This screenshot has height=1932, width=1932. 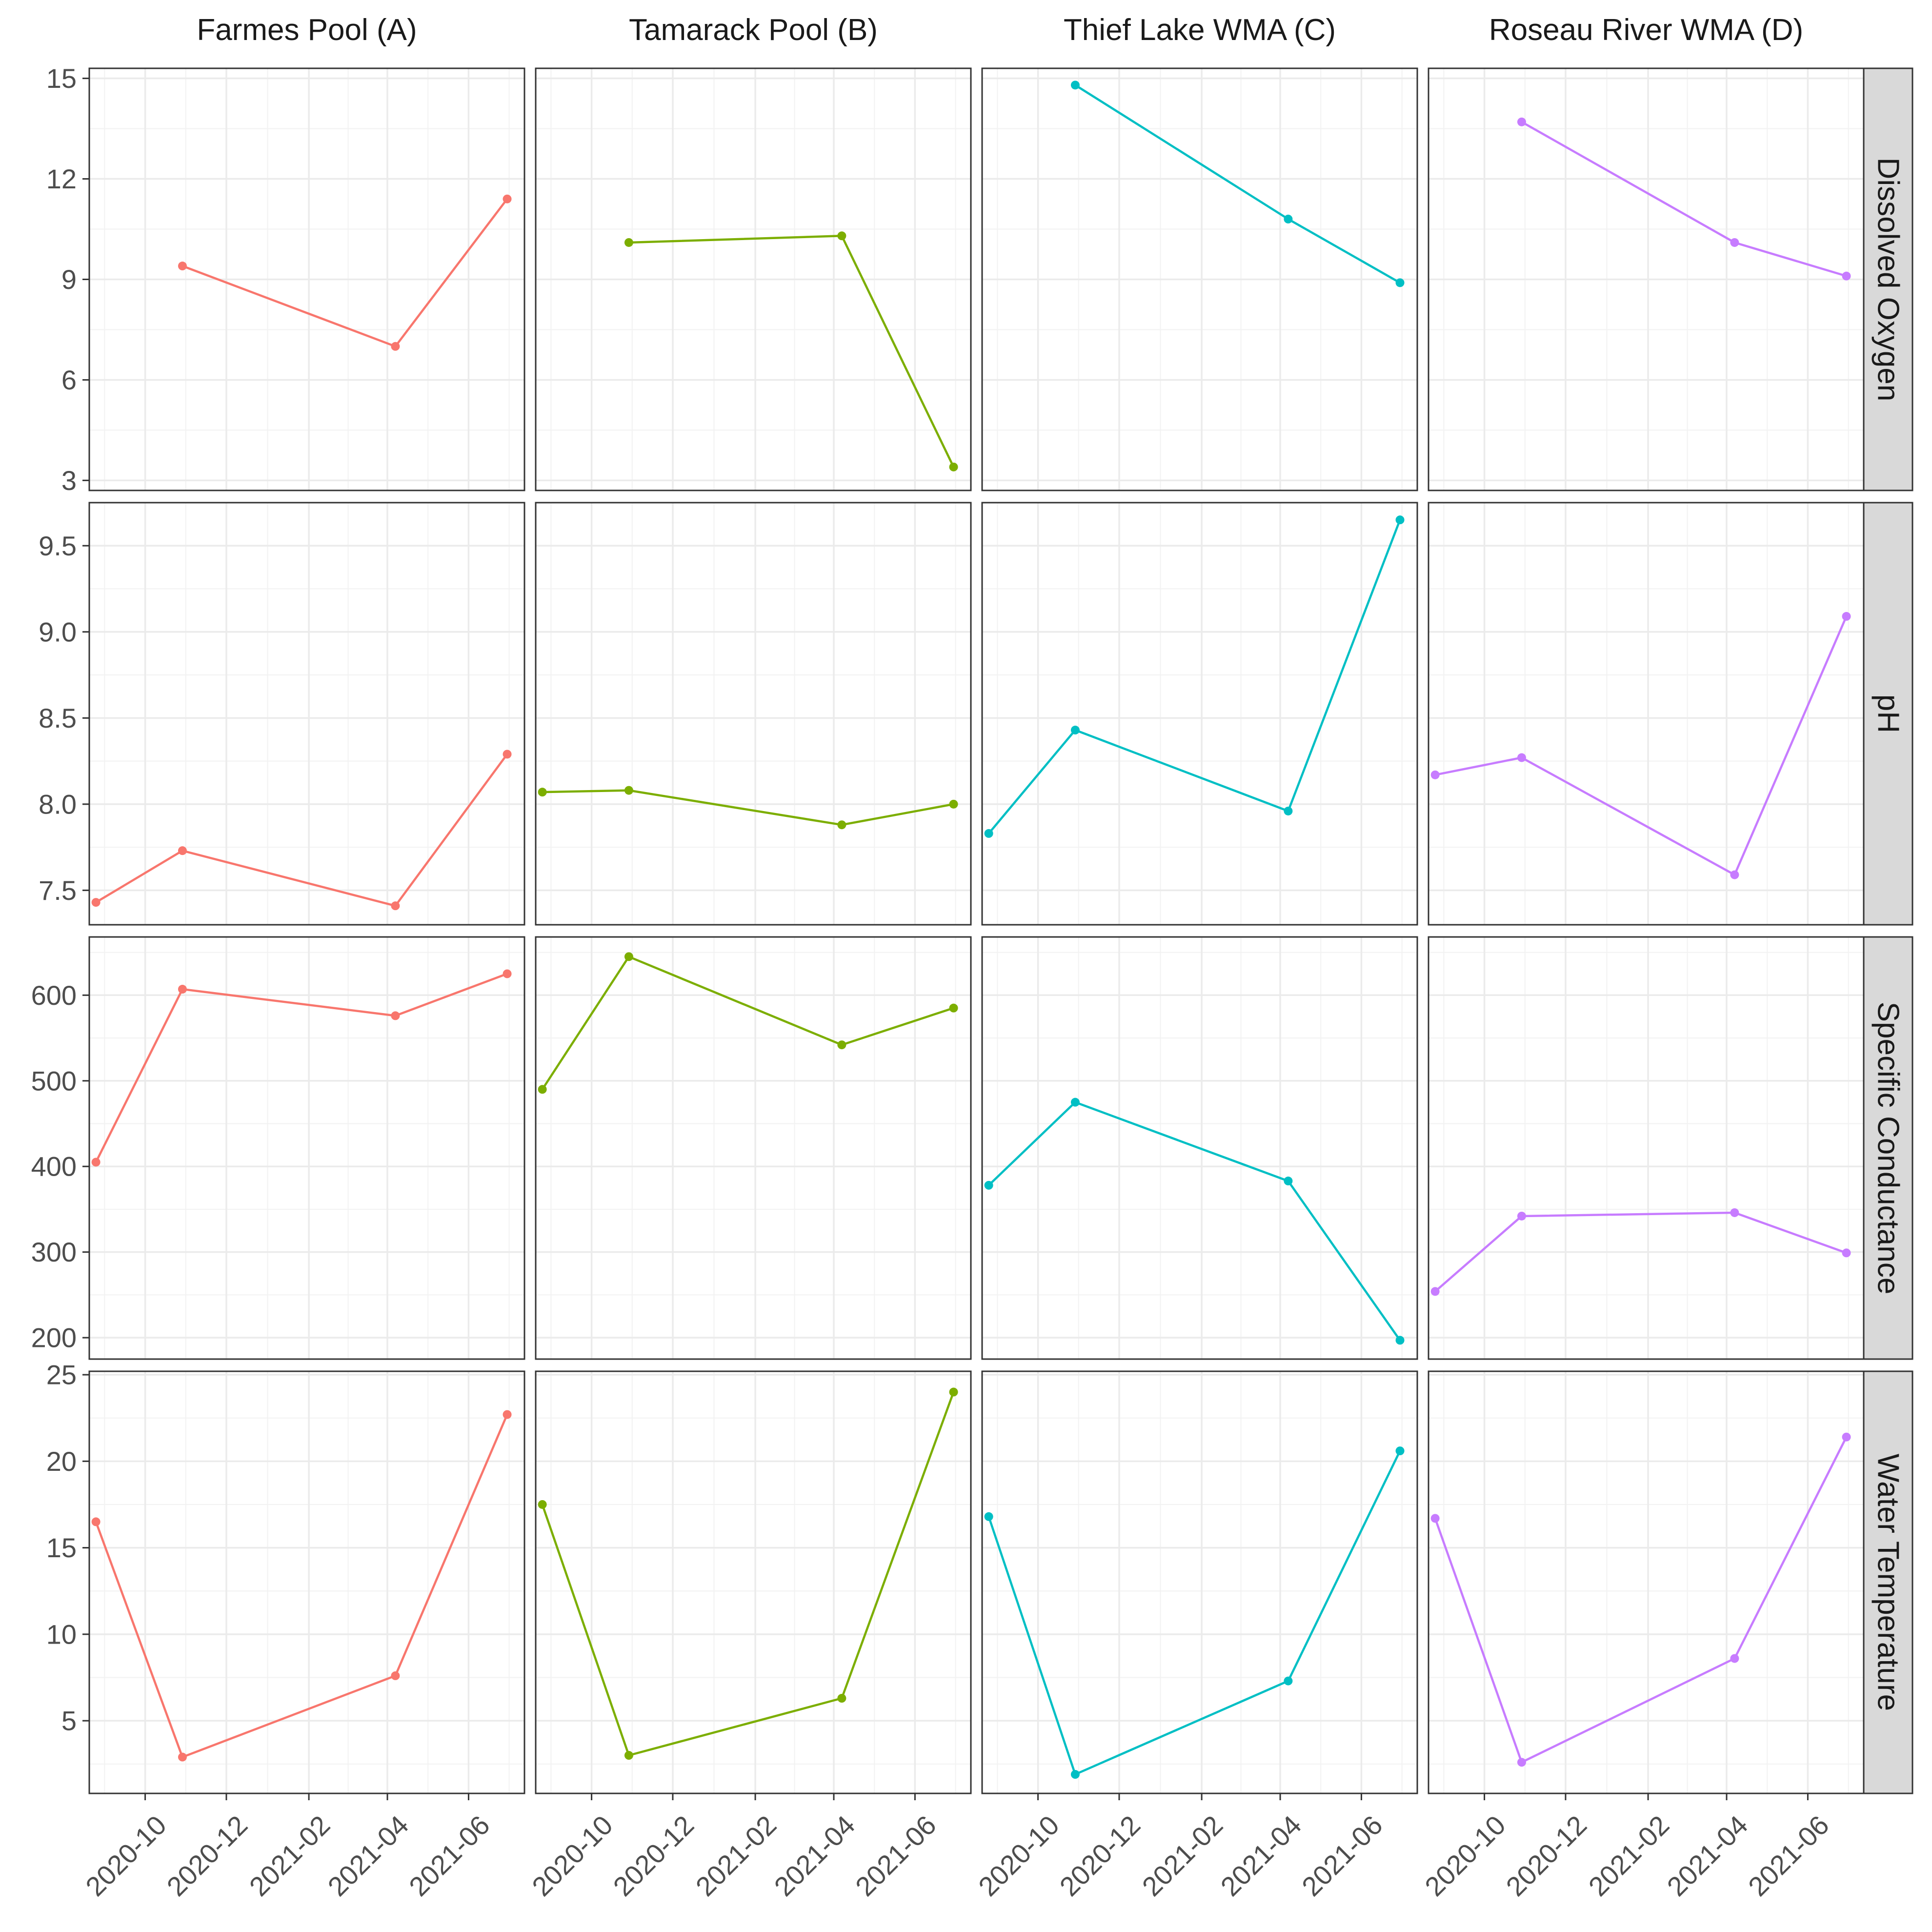 What do you see at coordinates (289, 1856) in the screenshot?
I see `x-tick-label-farmes-pool-a-2021-02: 2021-02` at bounding box center [289, 1856].